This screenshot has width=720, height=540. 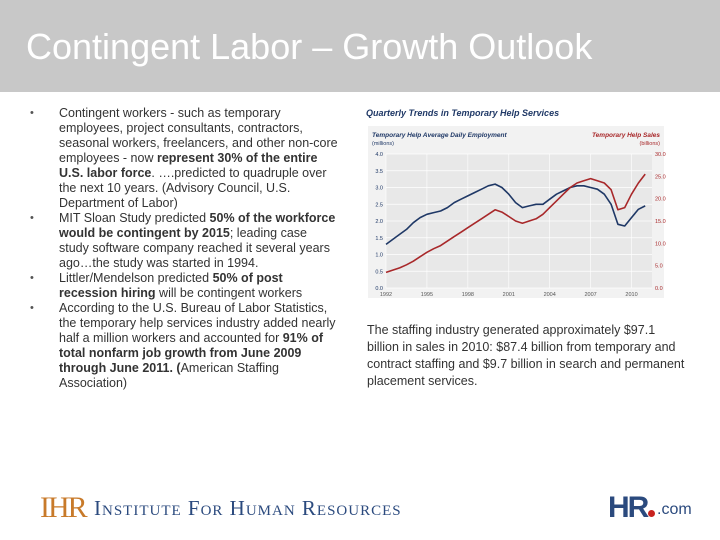 What do you see at coordinates (515, 214) in the screenshot?
I see `employment-line` at bounding box center [515, 214].